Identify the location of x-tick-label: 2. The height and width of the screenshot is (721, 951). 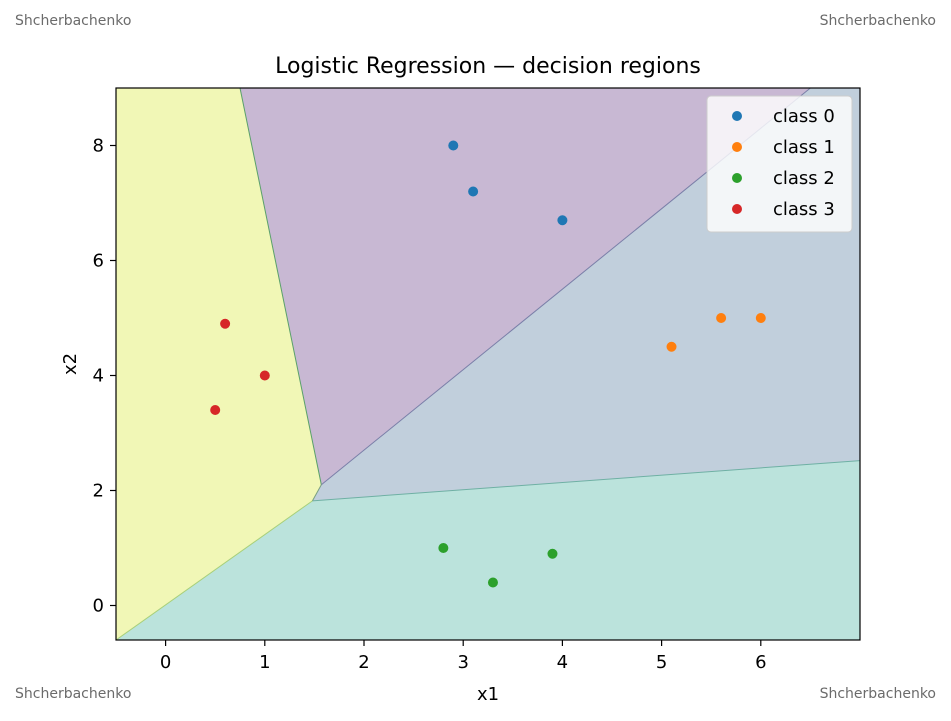
(363, 662).